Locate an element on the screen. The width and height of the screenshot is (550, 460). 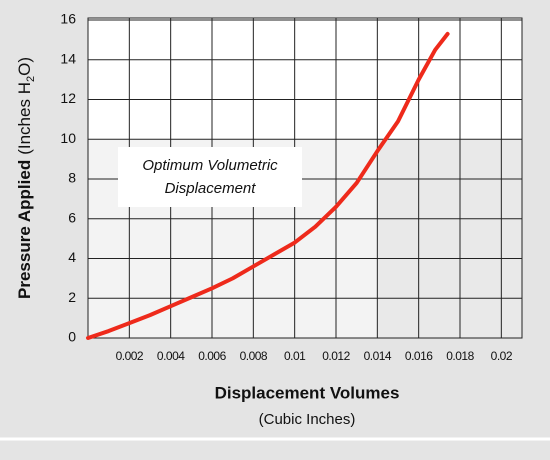
x-tick-label: 0.006 is located at coordinates (212, 356).